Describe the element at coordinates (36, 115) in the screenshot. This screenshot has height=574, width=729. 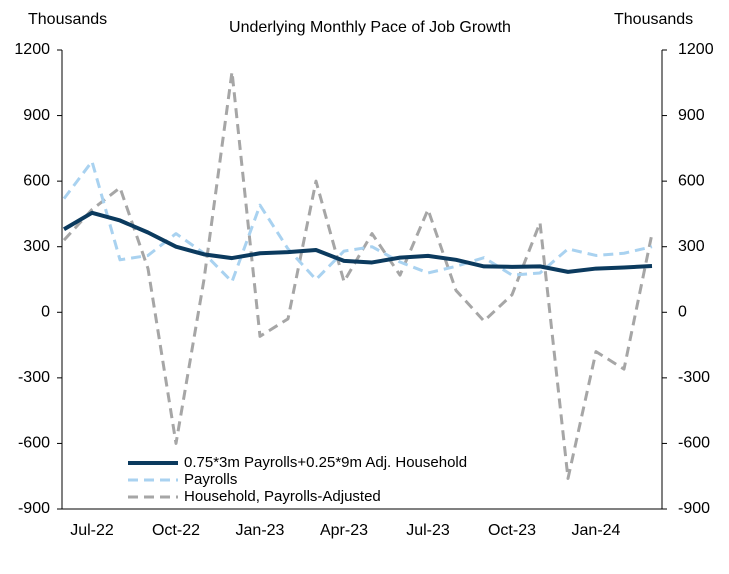
I see `y-tick-label: 900` at that location.